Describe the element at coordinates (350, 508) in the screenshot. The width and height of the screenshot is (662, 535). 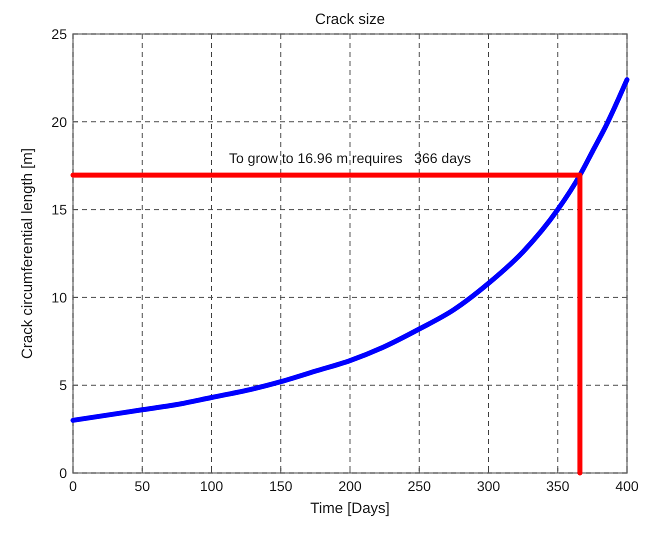
I see `x-axis-title: Time [Days]` at that location.